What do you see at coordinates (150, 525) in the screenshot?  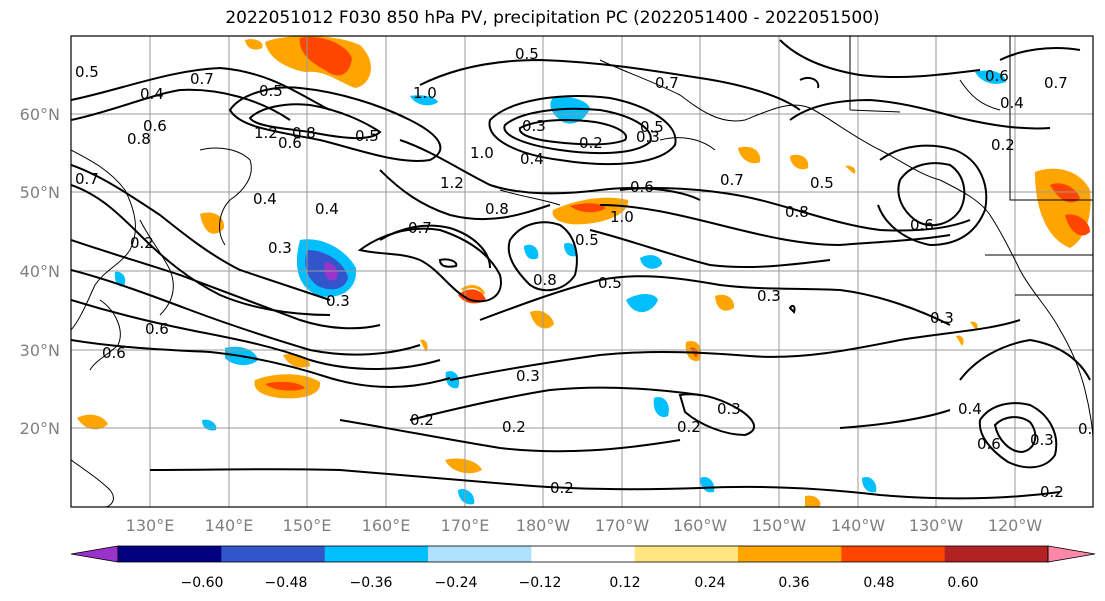 I see `lon-label: 130°E` at bounding box center [150, 525].